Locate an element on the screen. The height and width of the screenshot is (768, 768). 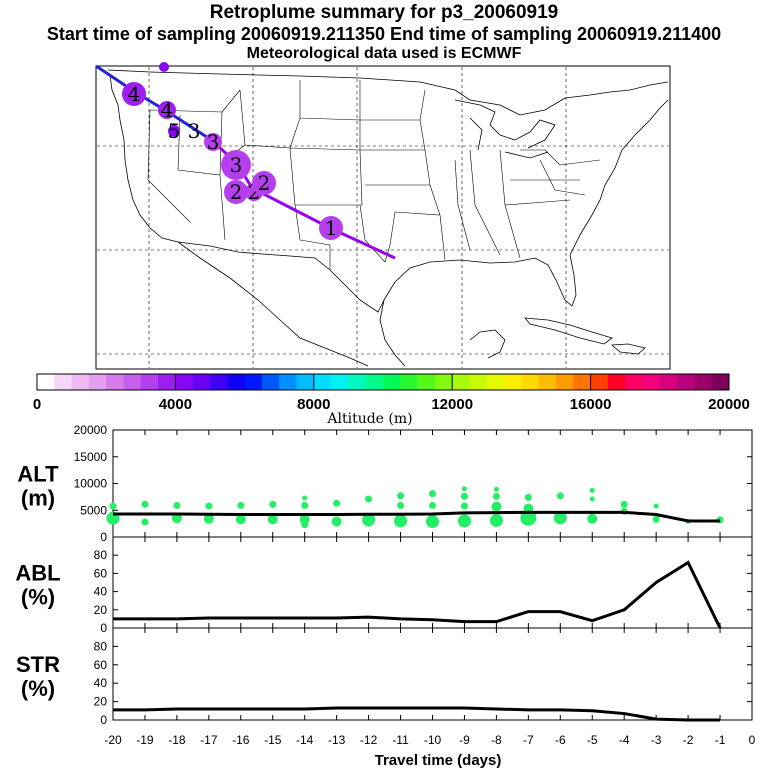
map-marker: 4 is located at coordinates (167, 110).